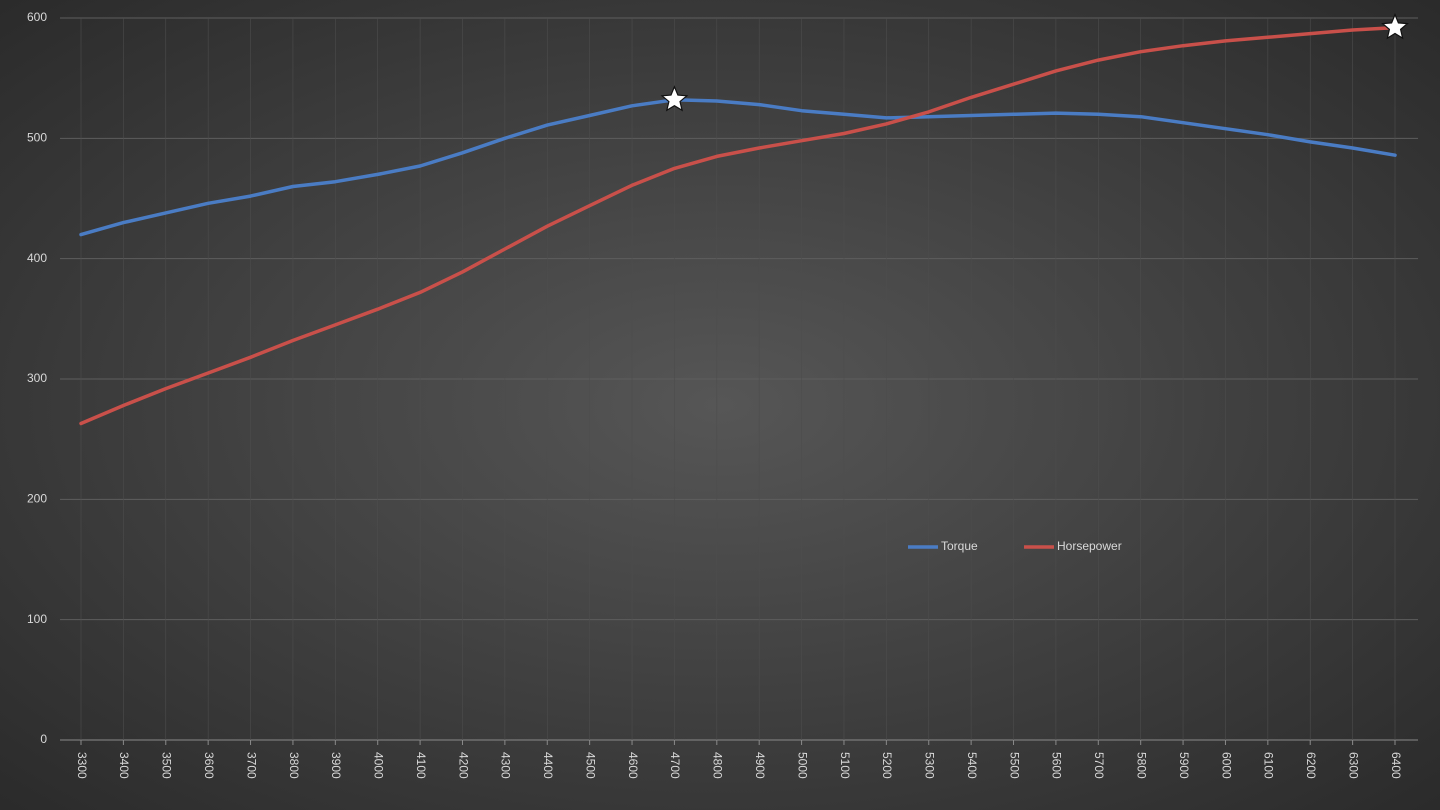  What do you see at coordinates (37, 619) in the screenshot?
I see `y-tick-label: 100` at bounding box center [37, 619].